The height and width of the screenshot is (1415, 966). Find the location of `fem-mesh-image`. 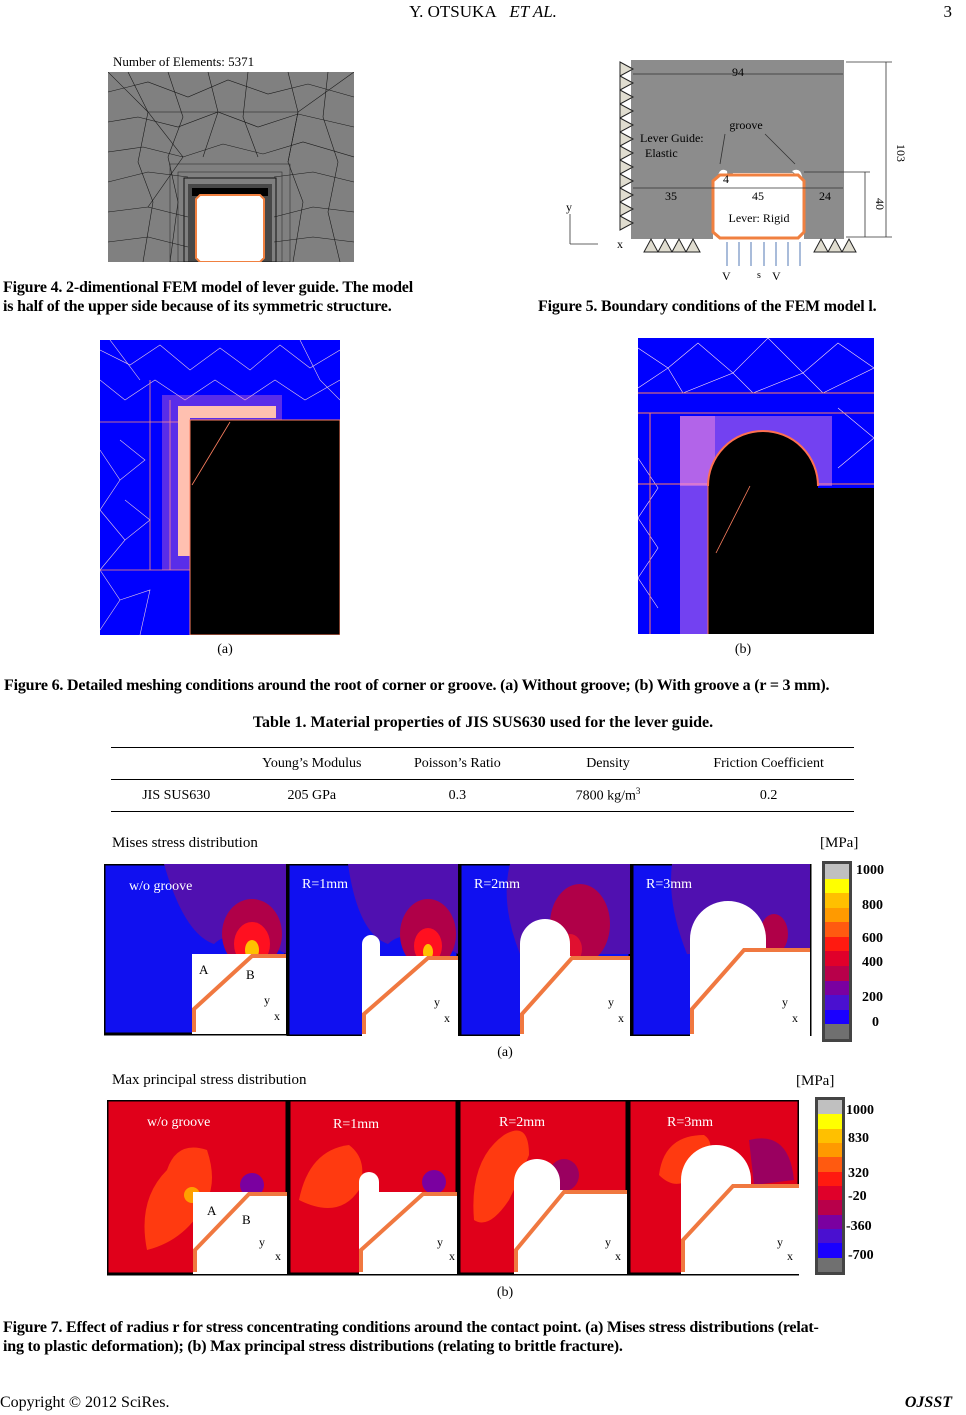

fem-mesh-image is located at coordinates (231, 167).